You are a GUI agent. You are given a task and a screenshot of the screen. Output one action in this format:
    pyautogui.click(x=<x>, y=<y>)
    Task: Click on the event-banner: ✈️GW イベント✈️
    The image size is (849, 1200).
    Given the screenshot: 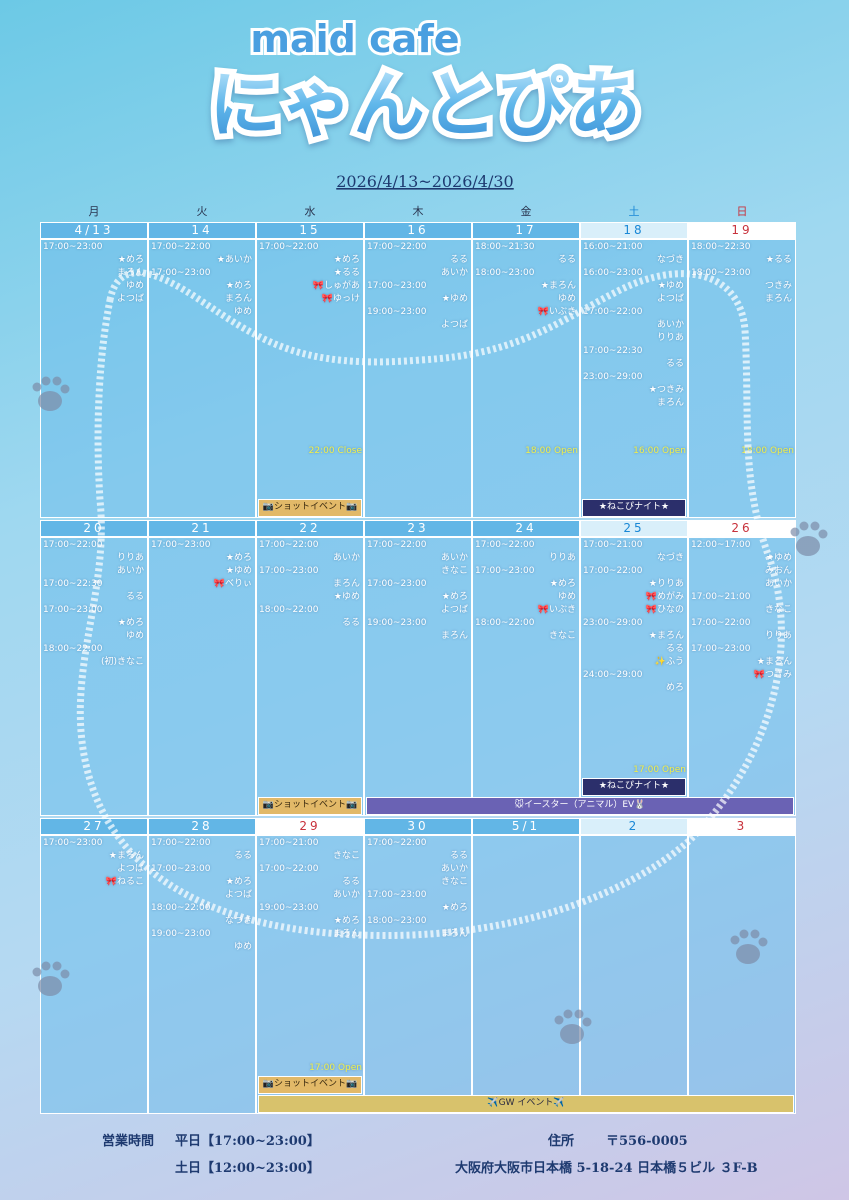 What is the action you would take?
    pyautogui.click(x=526, y=1104)
    